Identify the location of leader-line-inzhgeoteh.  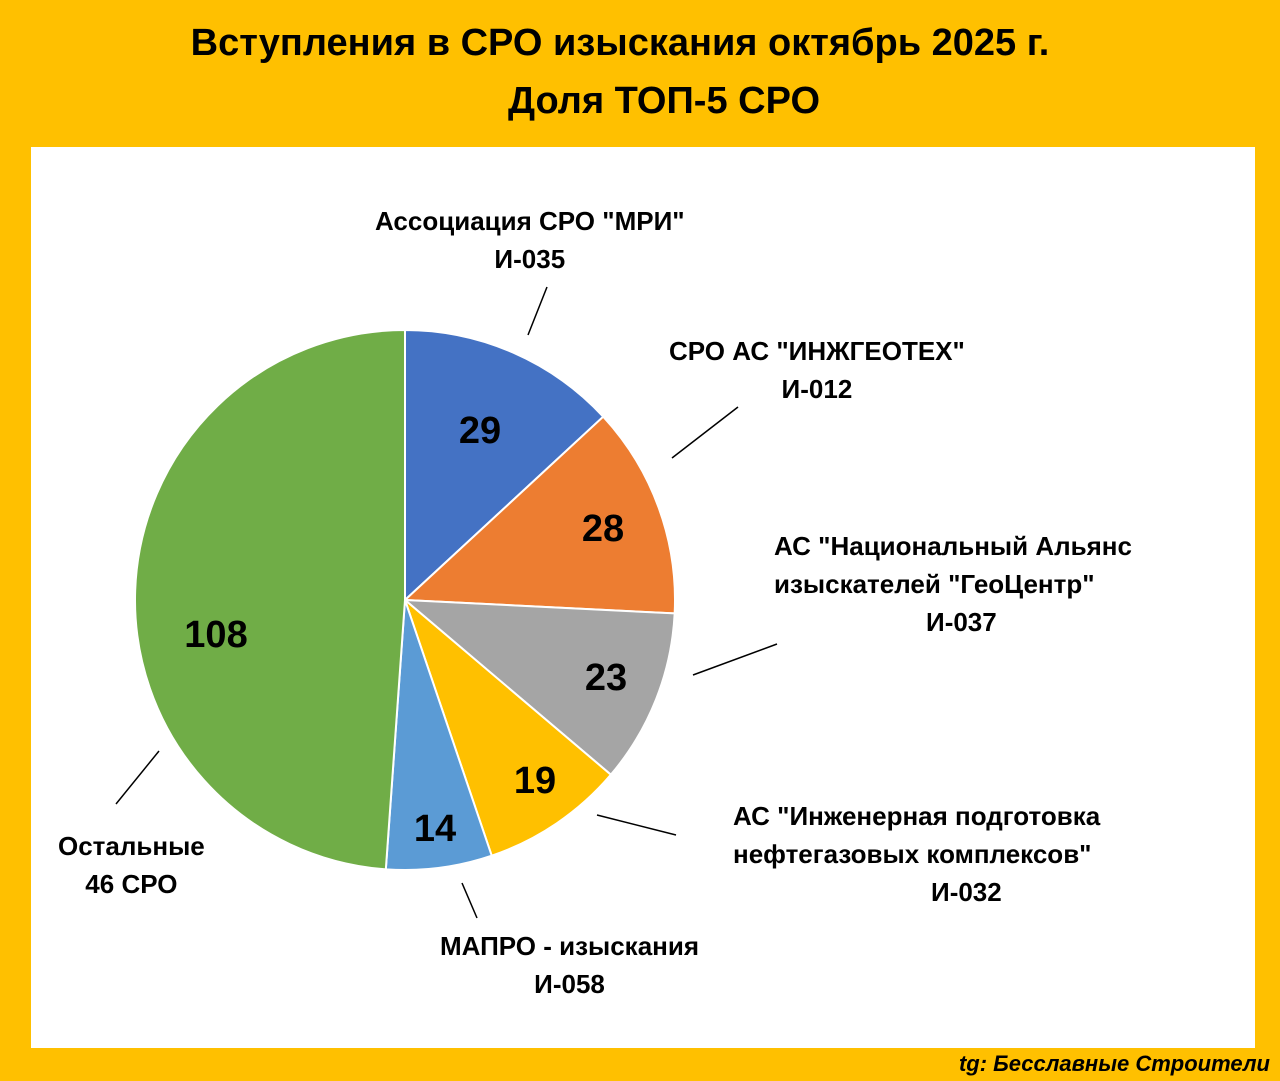
(705, 432).